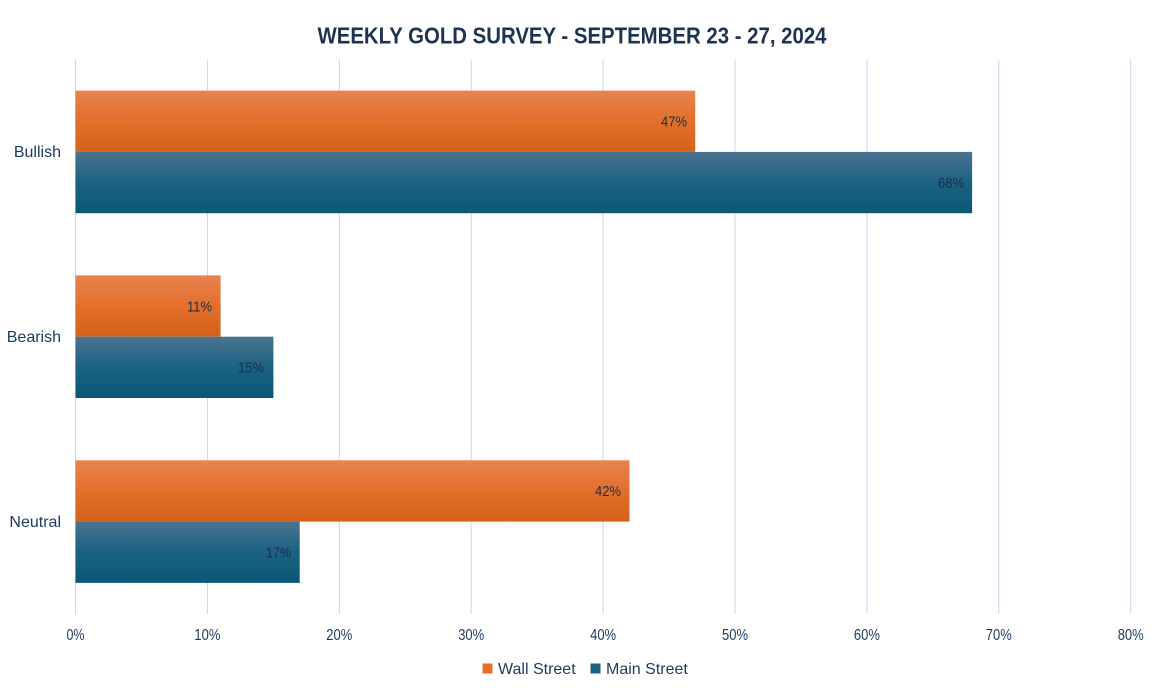 The height and width of the screenshot is (691, 1160). Describe the element at coordinates (251, 368) in the screenshot. I see `svg-text: 15%` at that location.